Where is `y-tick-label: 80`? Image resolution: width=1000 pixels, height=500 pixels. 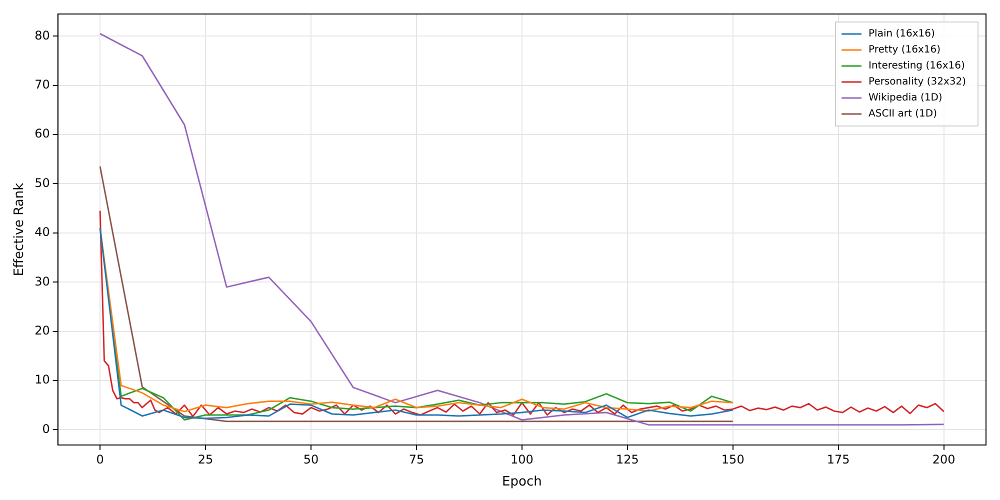
y-tick-label: 80 is located at coordinates (42, 35).